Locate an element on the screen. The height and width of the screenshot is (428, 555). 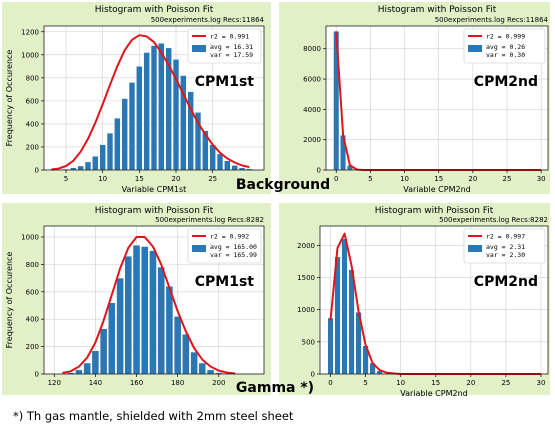
y-tick-label: 2000 is located at coordinates (312, 140).